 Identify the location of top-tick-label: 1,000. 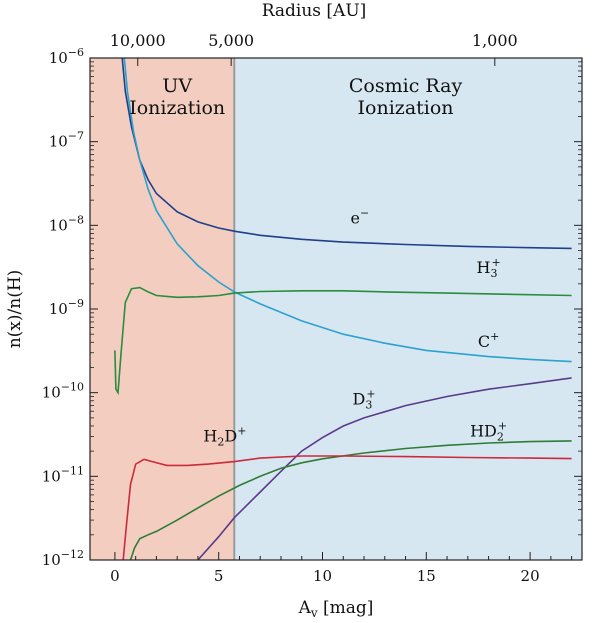
(495, 40).